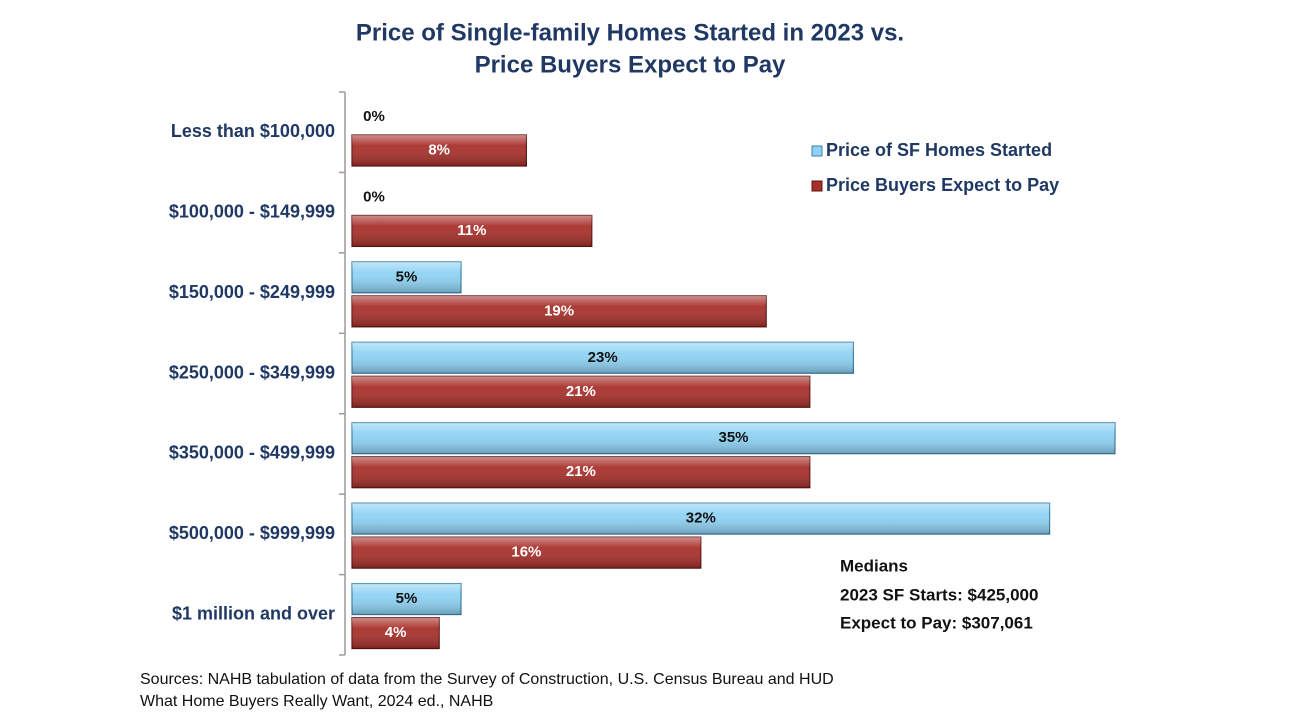 This screenshot has width=1290, height=726. Describe the element at coordinates (342, 373) in the screenshot. I see `category-axis` at that location.